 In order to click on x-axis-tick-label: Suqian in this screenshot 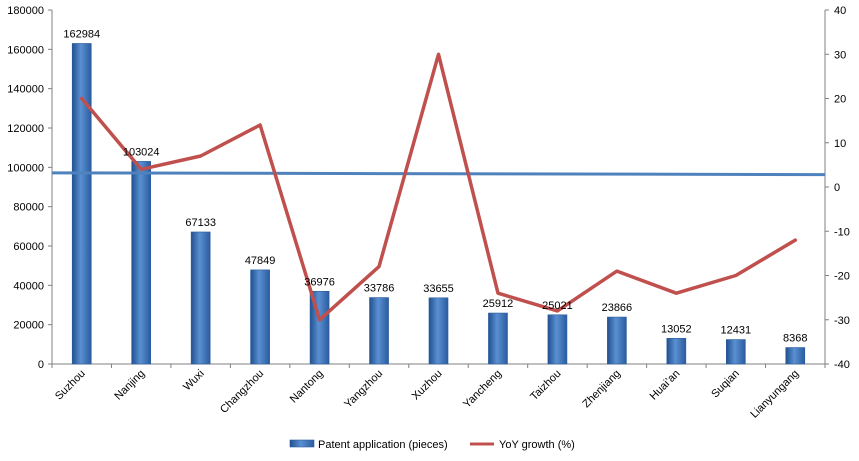, I will do `click(725, 384)`.